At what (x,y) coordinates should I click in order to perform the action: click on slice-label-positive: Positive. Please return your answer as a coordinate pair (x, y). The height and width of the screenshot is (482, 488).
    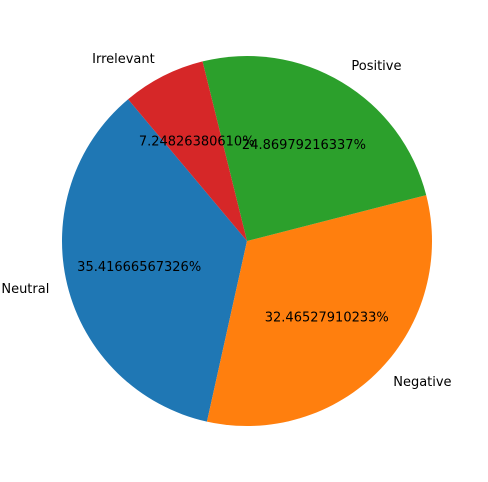
    Looking at the image, I should click on (376, 66).